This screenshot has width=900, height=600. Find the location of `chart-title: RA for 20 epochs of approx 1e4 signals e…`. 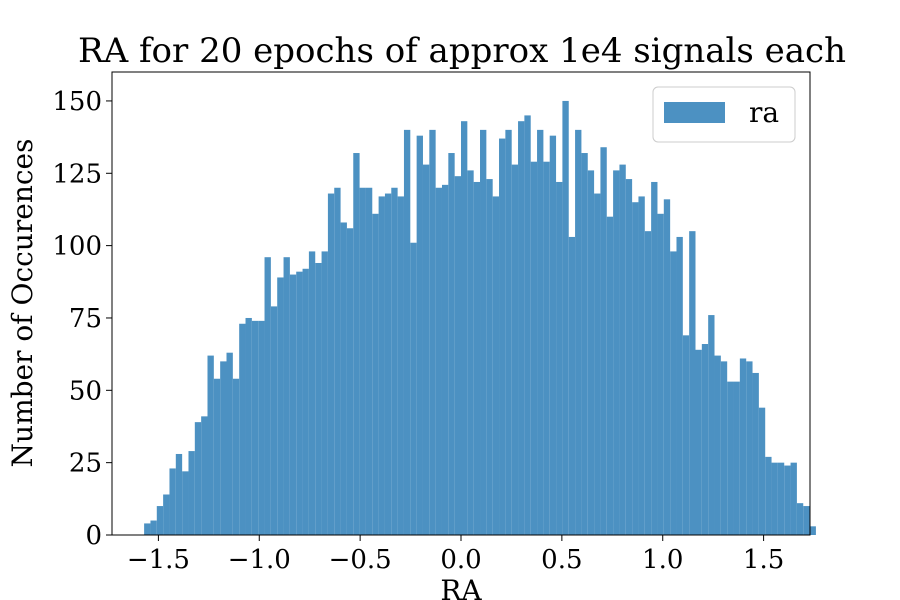

chart-title: RA for 20 epochs of approx 1e4 signals e… is located at coordinates (462, 51).